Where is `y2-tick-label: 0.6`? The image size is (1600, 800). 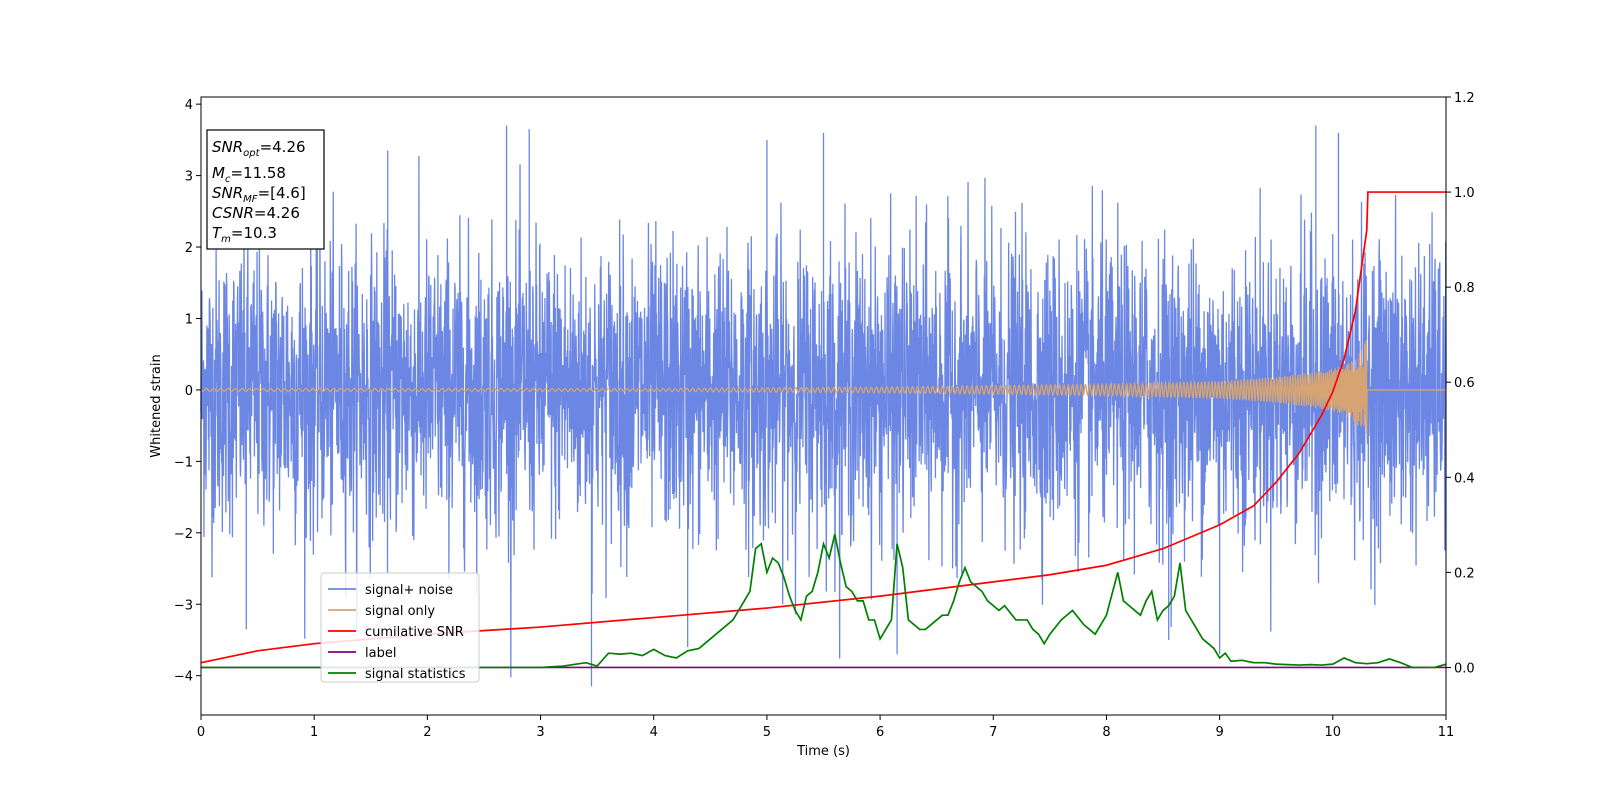 y2-tick-label: 0.6 is located at coordinates (1464, 383).